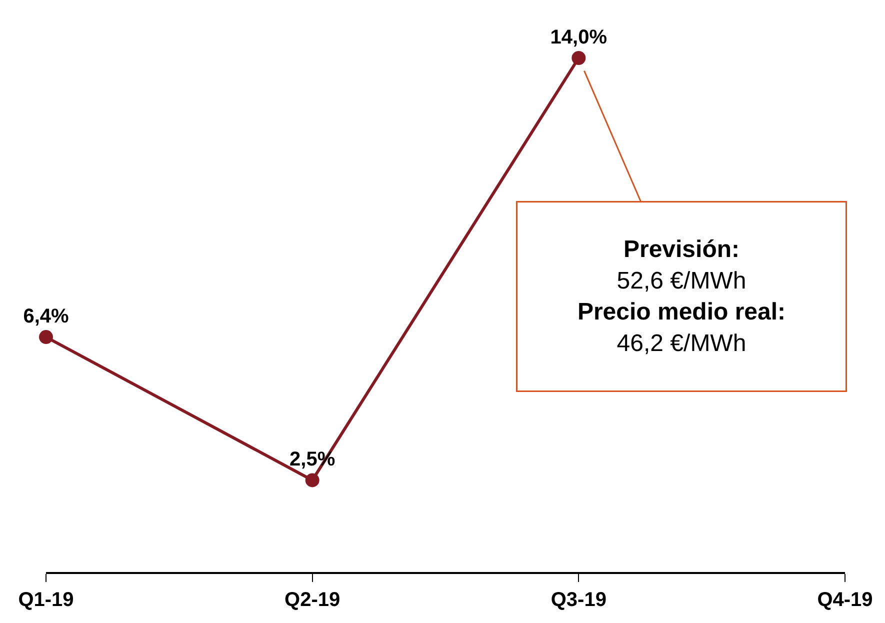 This screenshot has width=885, height=623. I want to click on data-label: 14,0%, so click(579, 37).